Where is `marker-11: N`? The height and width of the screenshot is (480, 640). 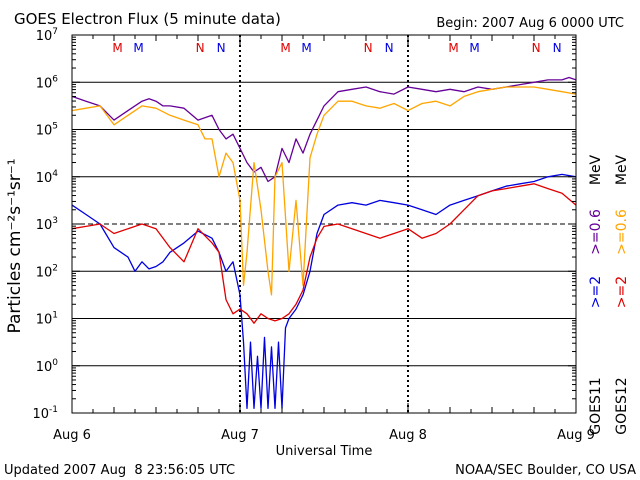
marker-11: N is located at coordinates (557, 48).